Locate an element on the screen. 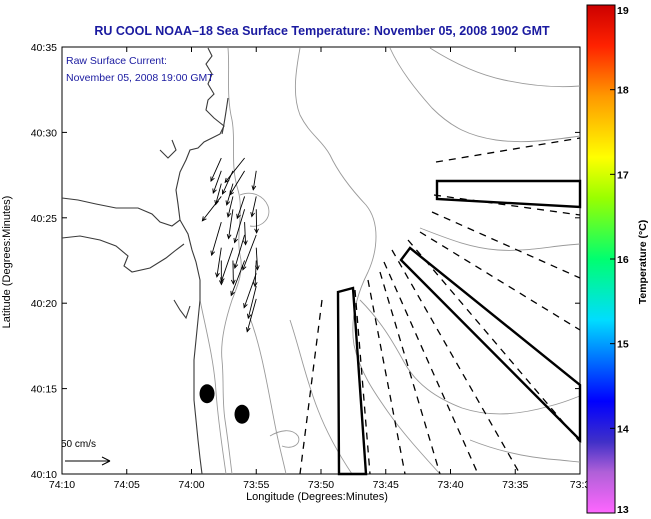 Image resolution: width=651 pixels, height=519 pixels. y-tick-label: 40:25 is located at coordinates (44, 219).